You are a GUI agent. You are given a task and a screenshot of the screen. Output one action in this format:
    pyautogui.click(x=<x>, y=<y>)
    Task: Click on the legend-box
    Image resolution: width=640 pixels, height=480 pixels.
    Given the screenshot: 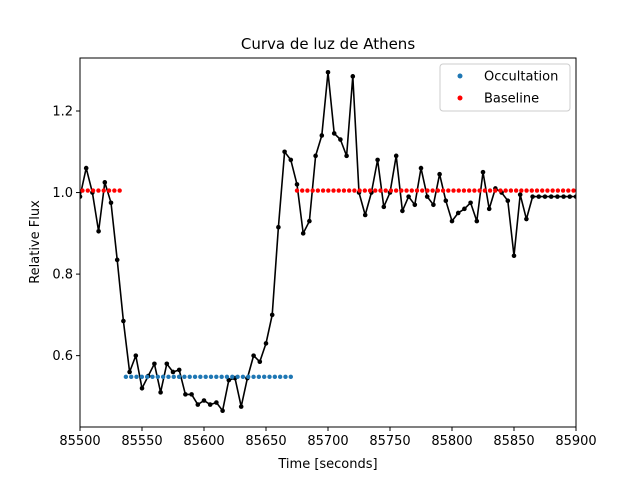 What is the action you would take?
    pyautogui.click(x=505, y=87)
    